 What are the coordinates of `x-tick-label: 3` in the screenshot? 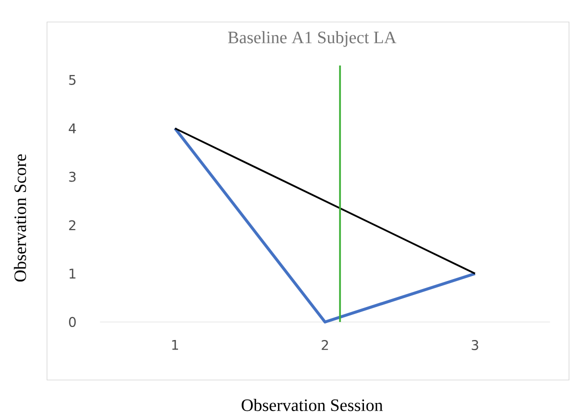 It's located at (475, 345).